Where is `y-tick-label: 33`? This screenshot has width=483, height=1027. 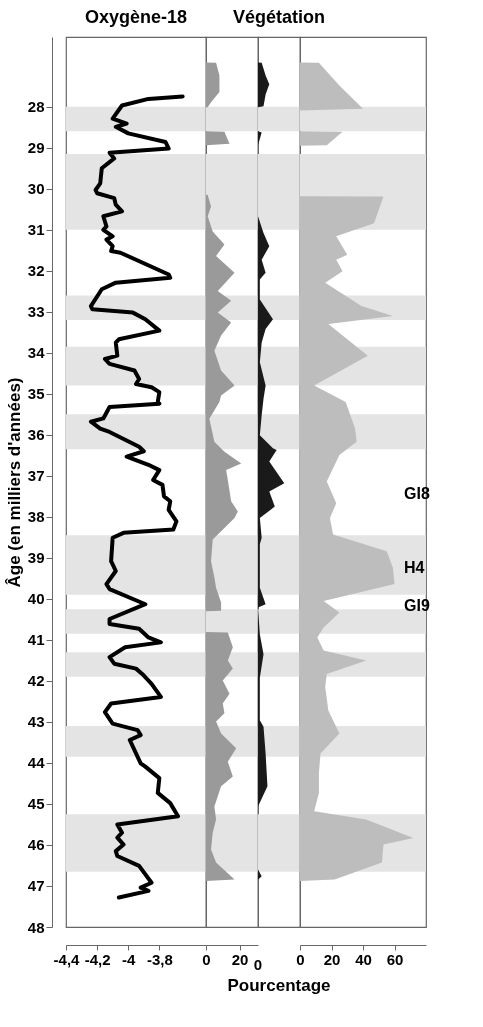 y-tick-label: 33 is located at coordinates (36, 312).